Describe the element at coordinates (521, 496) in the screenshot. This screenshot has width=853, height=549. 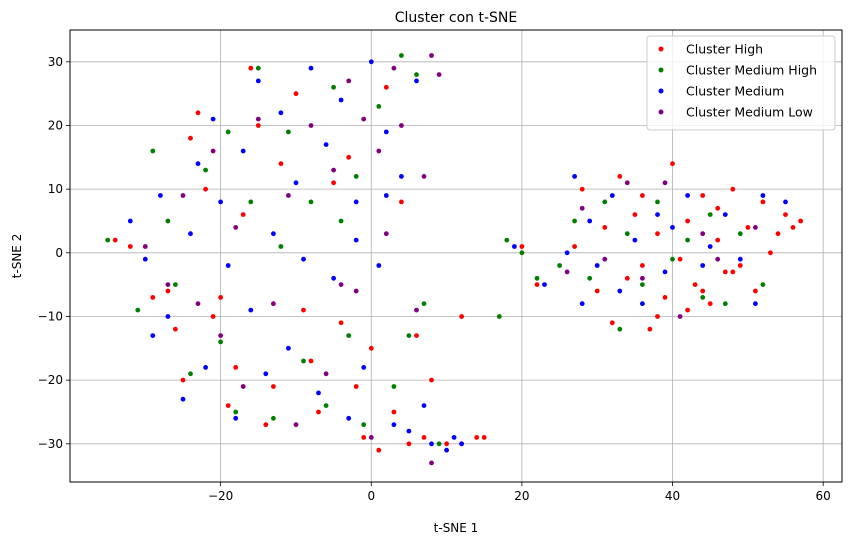
I see `x-tick-label: 20` at that location.